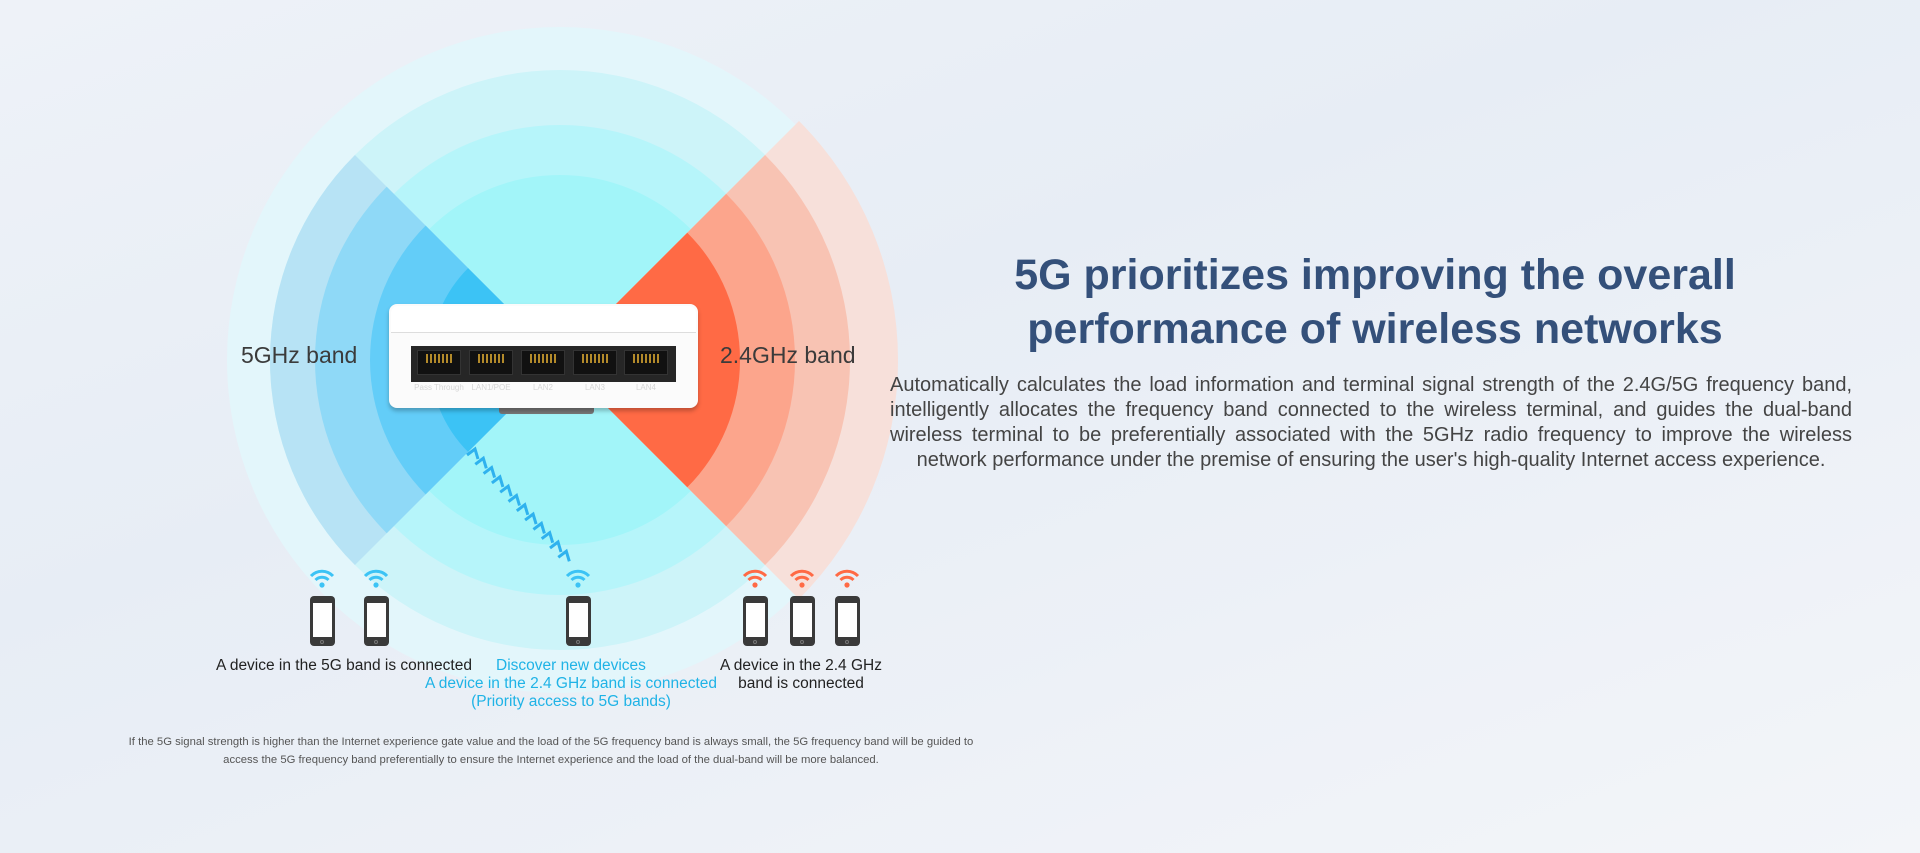  What do you see at coordinates (543, 319) in the screenshot?
I see `router-lid` at bounding box center [543, 319].